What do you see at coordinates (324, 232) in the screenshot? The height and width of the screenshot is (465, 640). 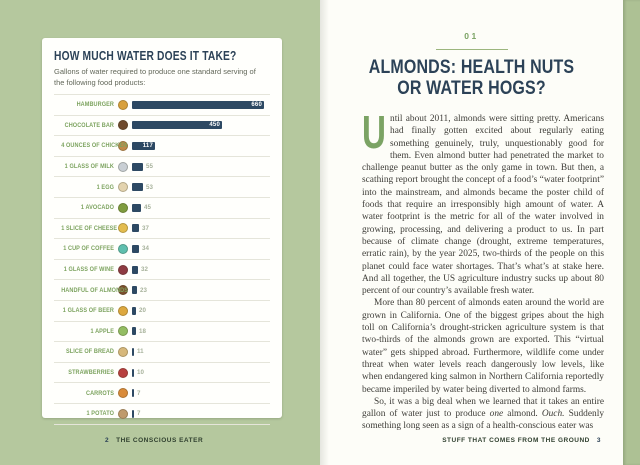 I see `page-gutter-shadow` at bounding box center [324, 232].